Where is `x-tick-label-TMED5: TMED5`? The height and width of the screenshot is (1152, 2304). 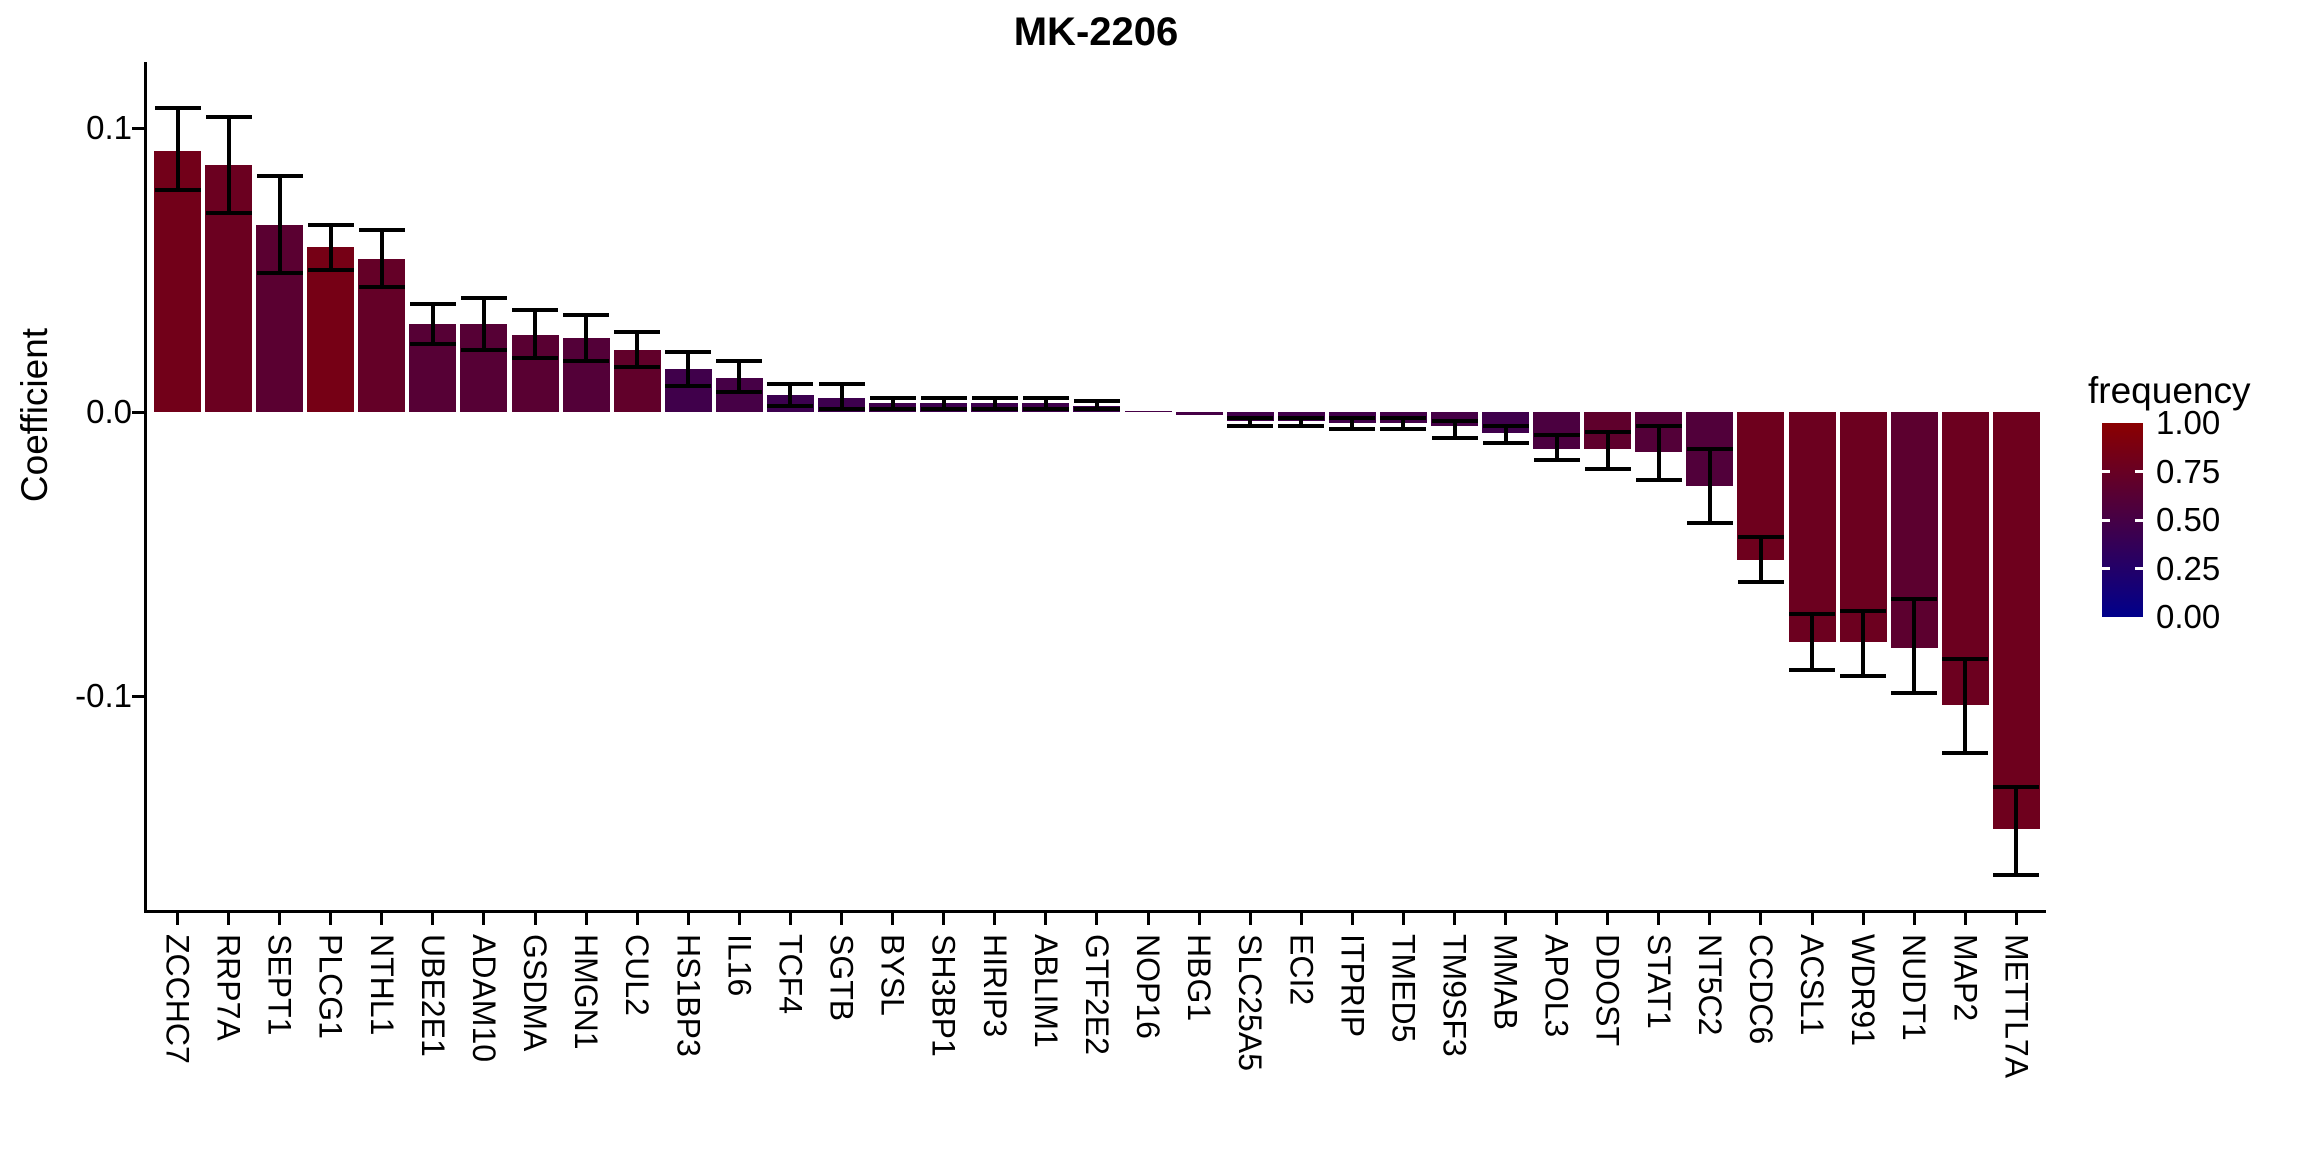 x-tick-label-TMED5: TMED5 is located at coordinates (1403, 988).